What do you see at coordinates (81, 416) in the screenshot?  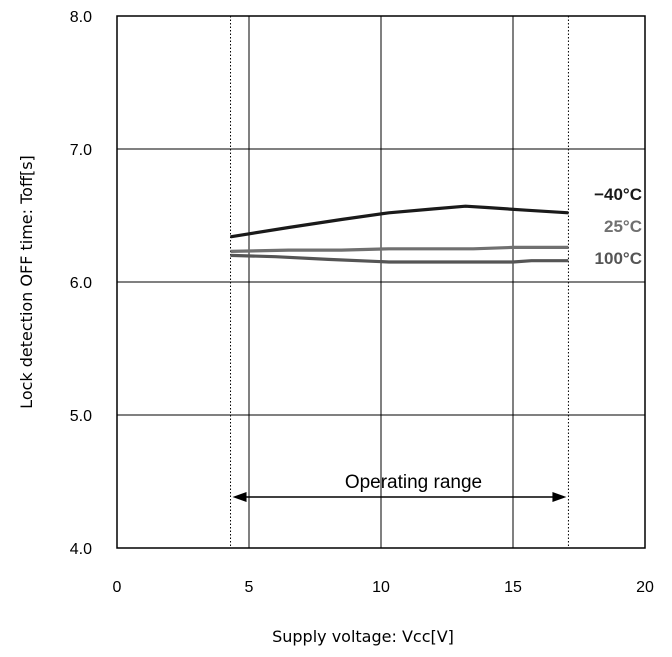 I see `y-tick-label: 5.0` at bounding box center [81, 416].